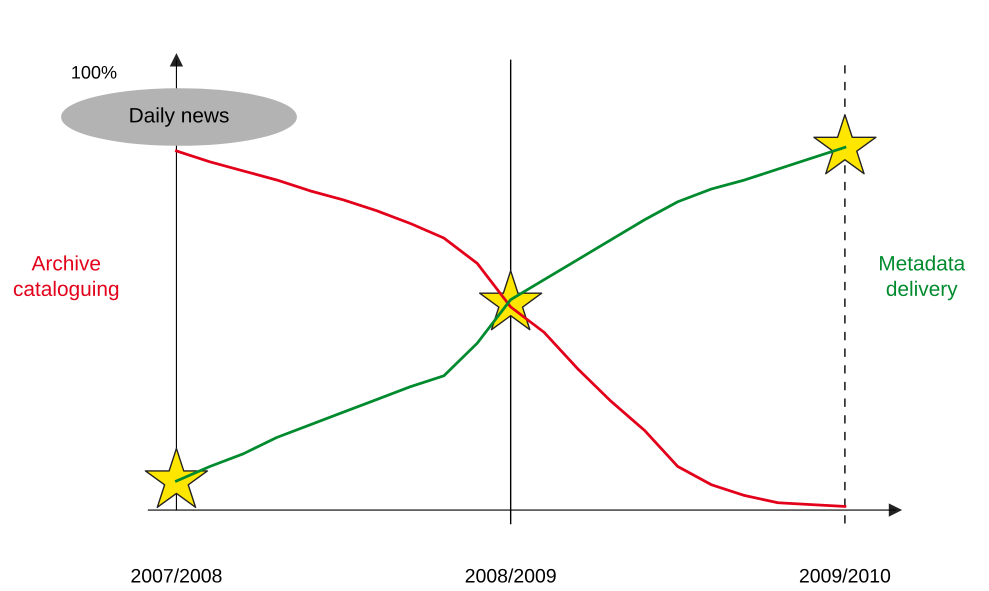  I want to click on x-tick-label: 2008/2009, so click(511, 575).